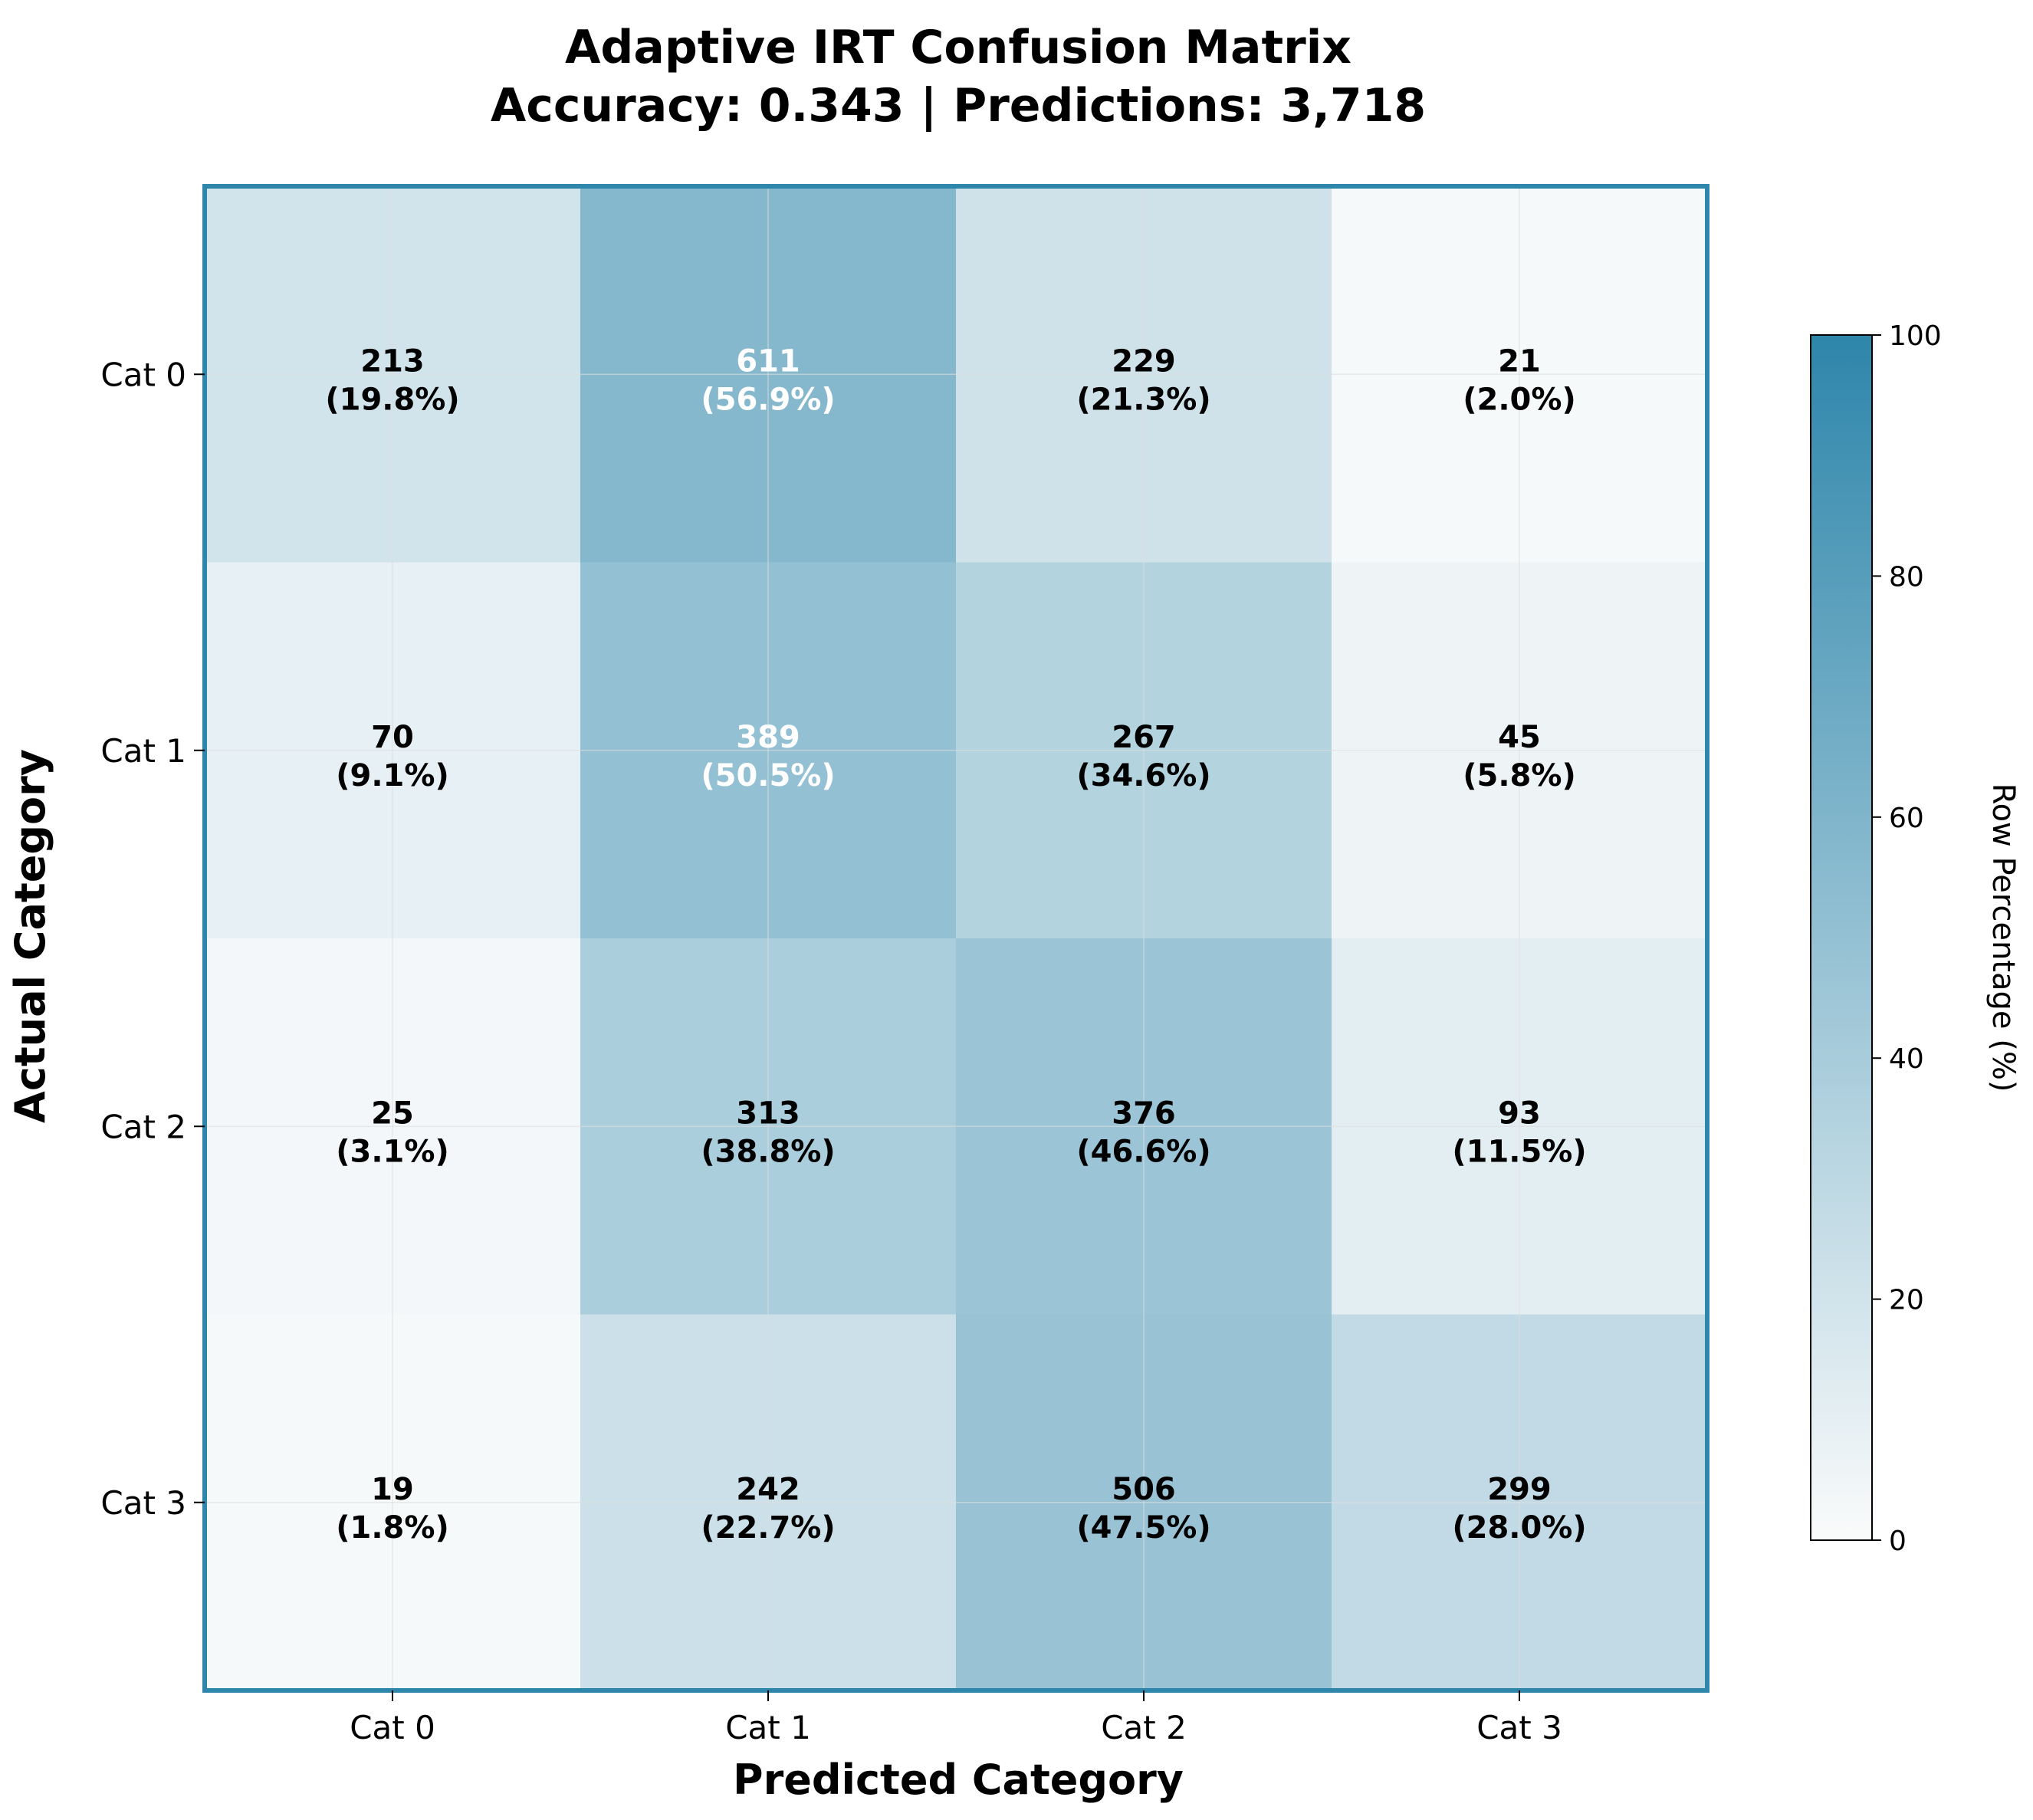 The width and height of the screenshot is (2033, 1820). What do you see at coordinates (1907, 938) in the screenshot?
I see `colorbar-ticks: 0 20 40 60 80 100` at bounding box center [1907, 938].